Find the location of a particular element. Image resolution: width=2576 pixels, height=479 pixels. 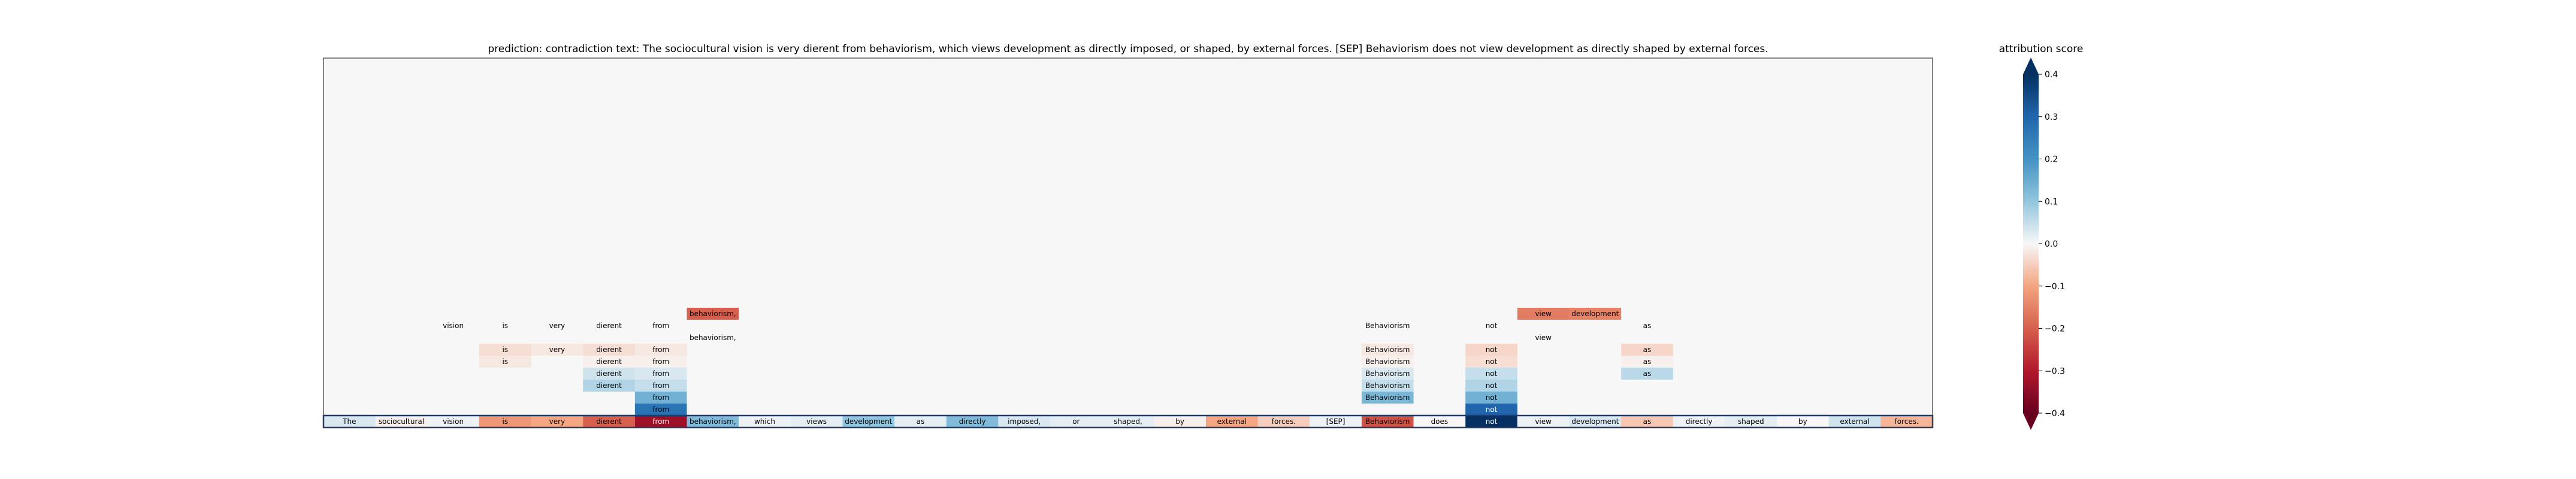

token-label: as is located at coordinates (1647, 421).